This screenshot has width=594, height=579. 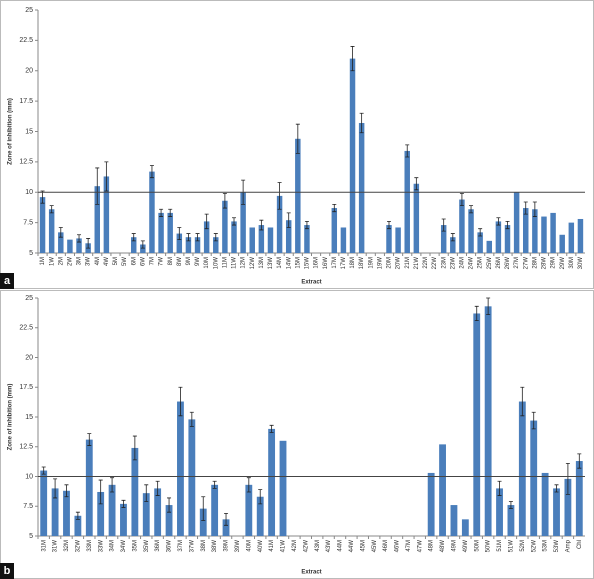 I want to click on x-tick-label: 29W, so click(x=563, y=263).